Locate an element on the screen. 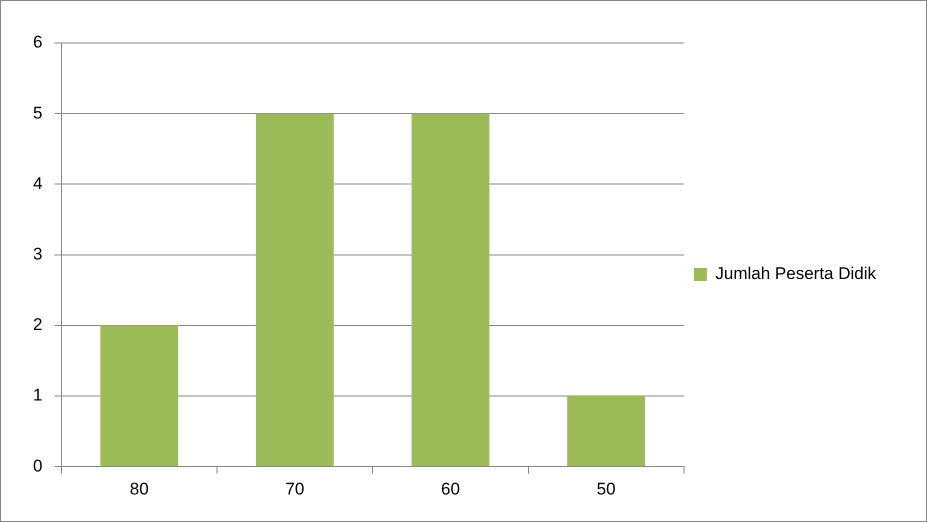 The image size is (927, 522). x-tick-label: 50 is located at coordinates (606, 488).